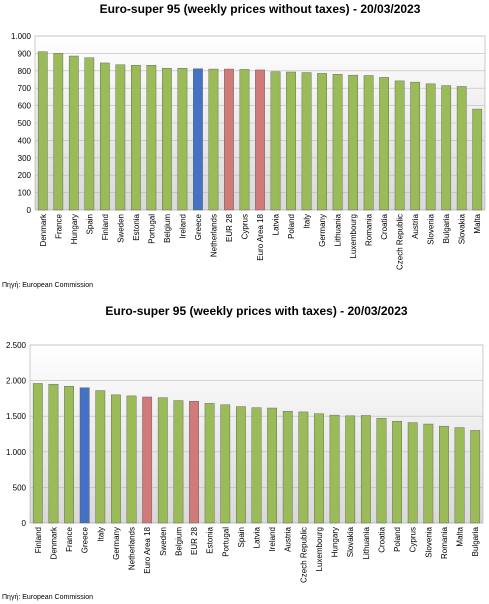 The width and height of the screenshot is (489, 604). I want to click on x-tick-label: Austria, so click(288, 538).